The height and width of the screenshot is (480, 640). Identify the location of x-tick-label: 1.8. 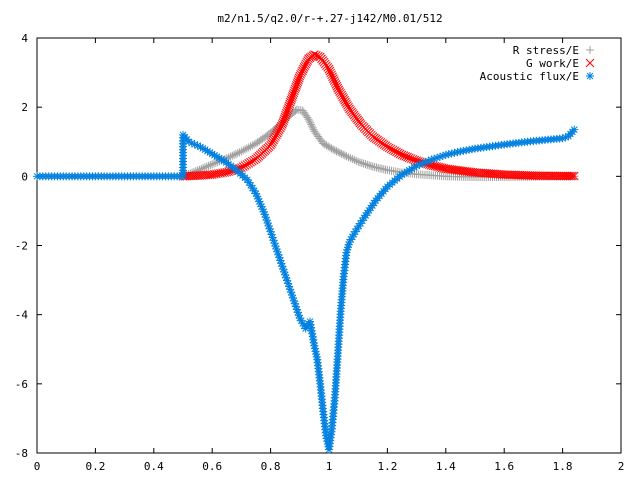
(563, 466).